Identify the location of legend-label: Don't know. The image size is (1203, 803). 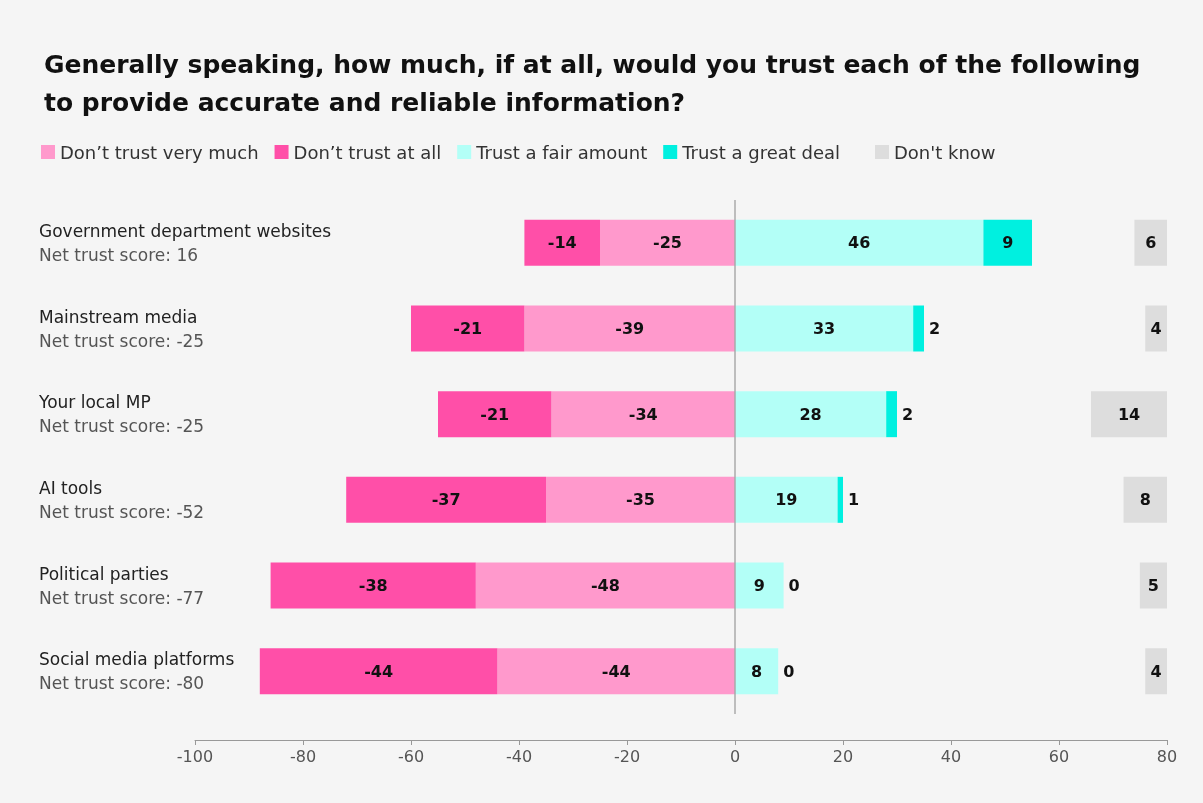
(945, 152).